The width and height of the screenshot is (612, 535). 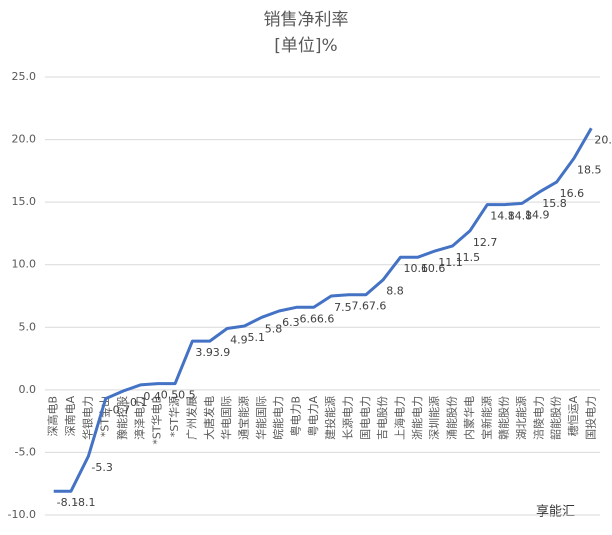 What do you see at coordinates (291, 322) in the screenshot?
I see `data-label: 6.3` at bounding box center [291, 322].